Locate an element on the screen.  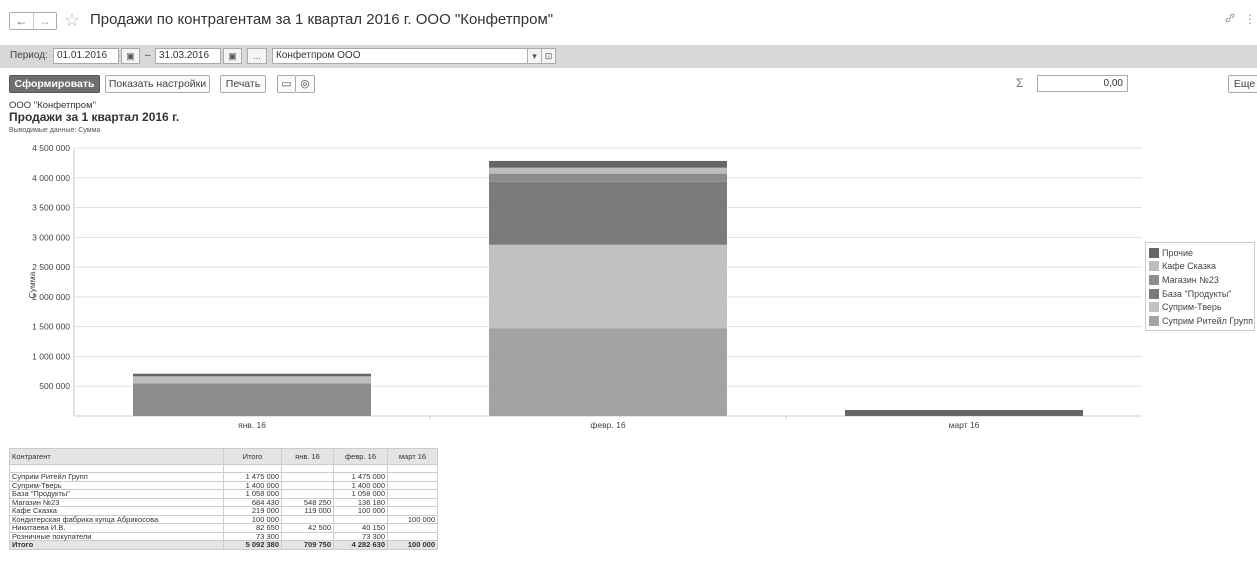
calendar-to-icon: ▣ is located at coordinates (232, 56).